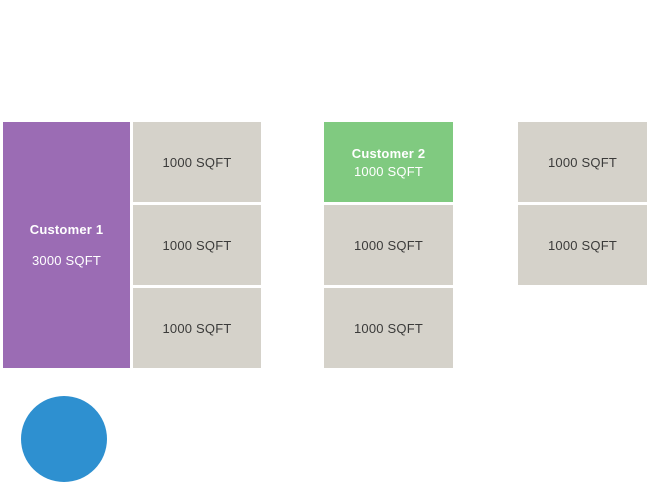 The width and height of the screenshot is (649, 492). I want to click on customer2-size: 1000 SQFT, so click(388, 171).